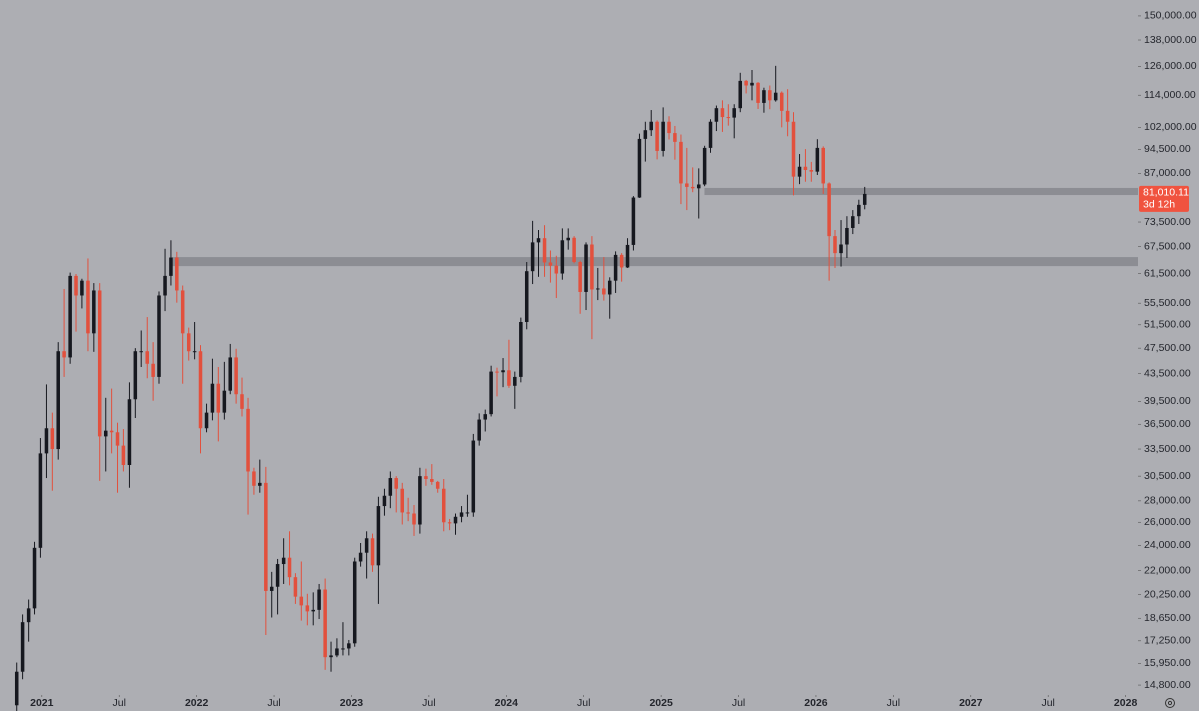  I want to click on y-tick-label: 114,000.00, so click(1170, 95).